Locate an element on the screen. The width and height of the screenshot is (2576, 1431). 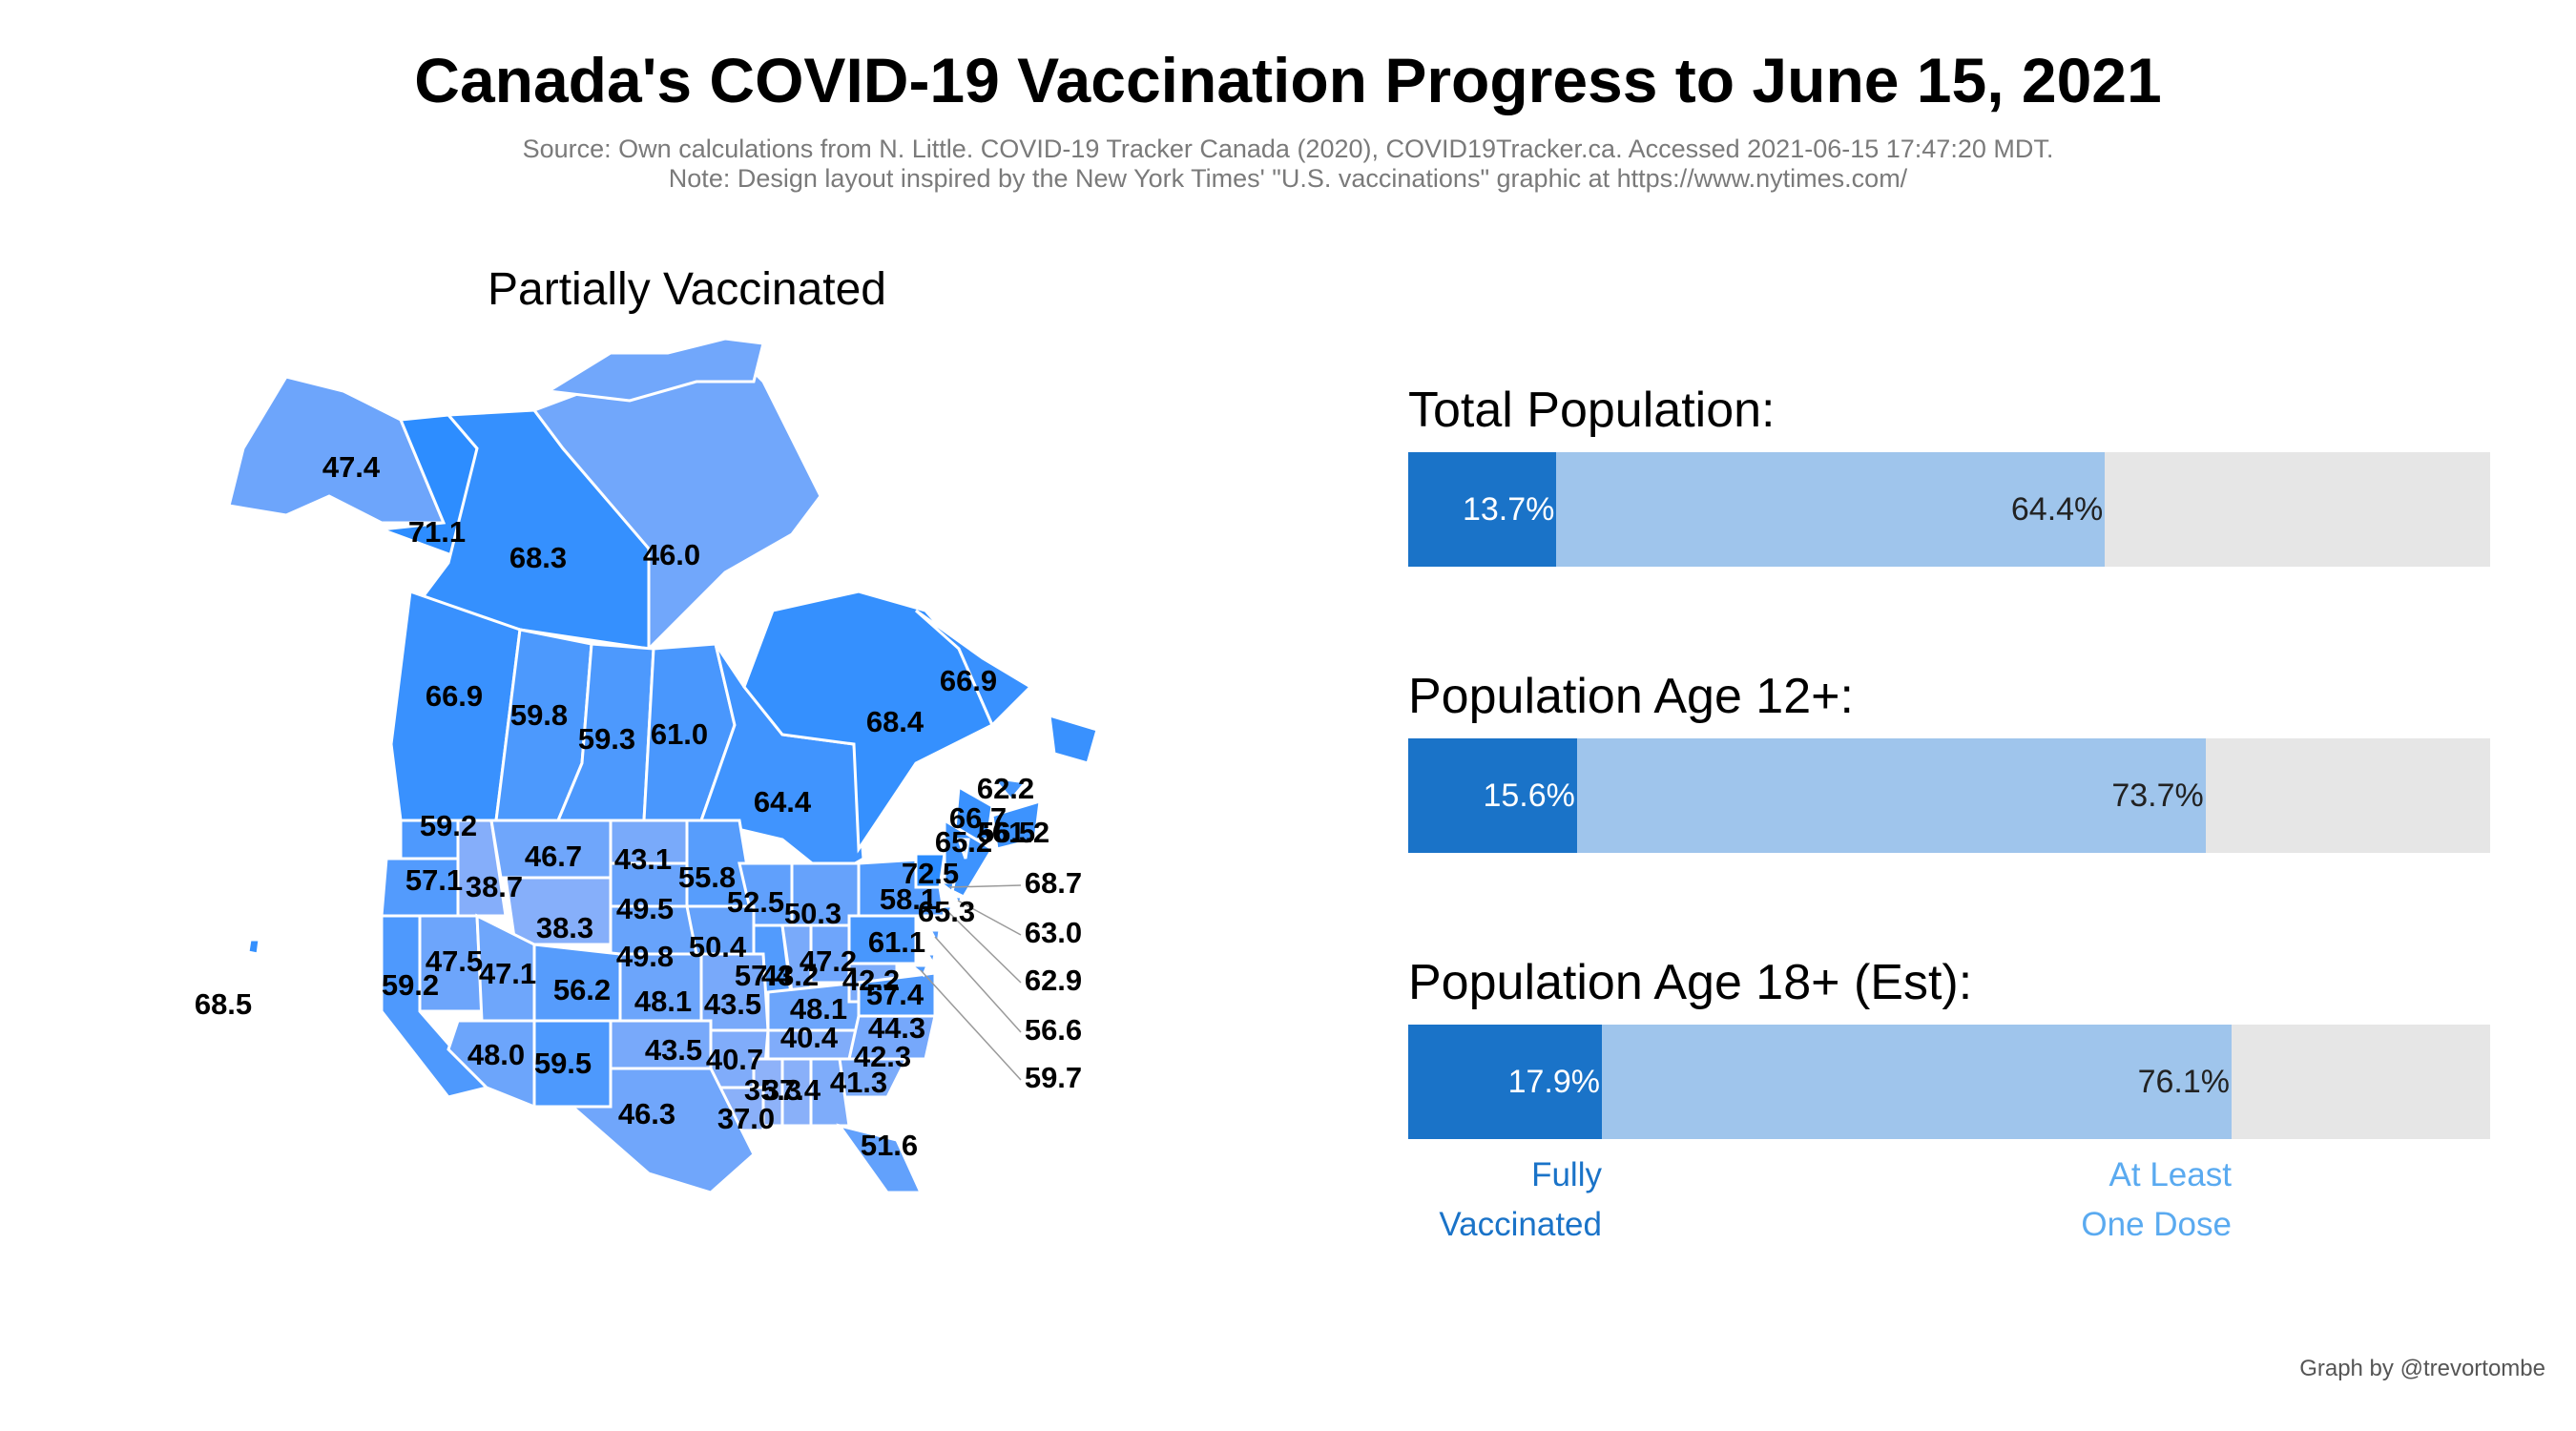
region-alaska is located at coordinates (337, 450).